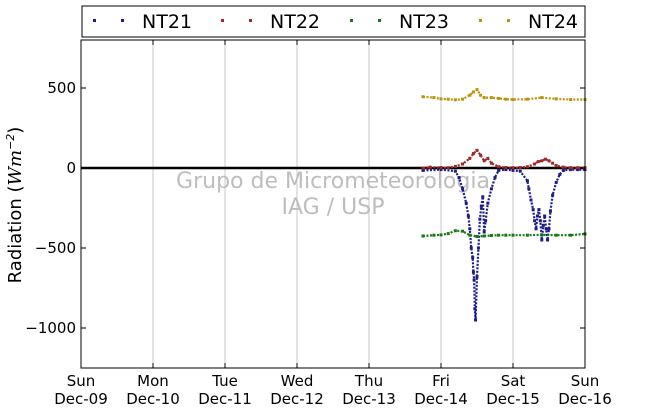 This screenshot has width=650, height=409. Describe the element at coordinates (504, 205) in the screenshot. I see `series-layer` at that location.